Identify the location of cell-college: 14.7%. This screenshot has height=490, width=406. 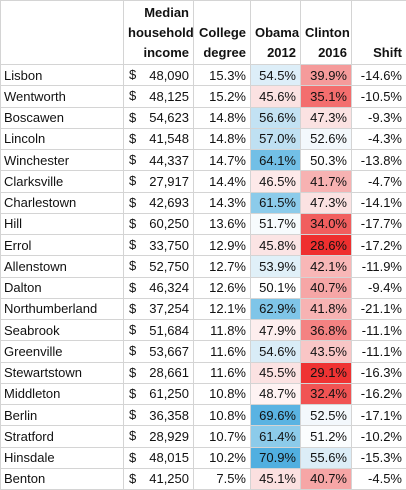
(222, 160).